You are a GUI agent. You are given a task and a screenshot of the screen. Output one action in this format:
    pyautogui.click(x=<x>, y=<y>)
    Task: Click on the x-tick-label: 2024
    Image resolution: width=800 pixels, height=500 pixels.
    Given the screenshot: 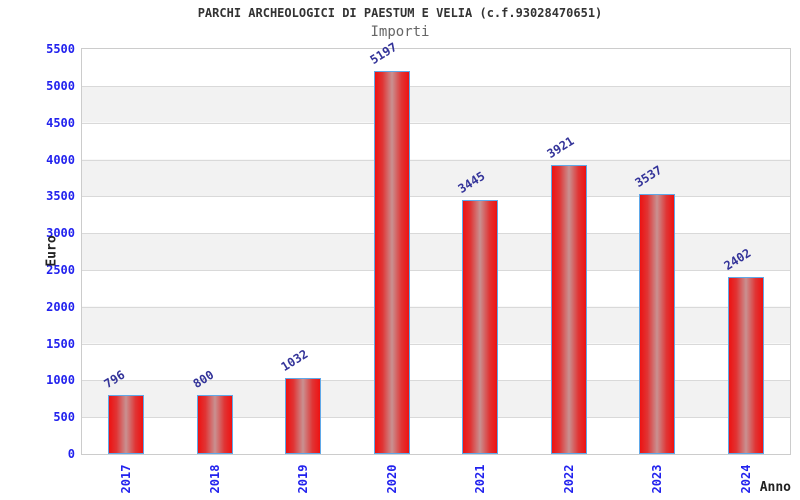 What is the action you would take?
    pyautogui.click(x=745, y=479)
    